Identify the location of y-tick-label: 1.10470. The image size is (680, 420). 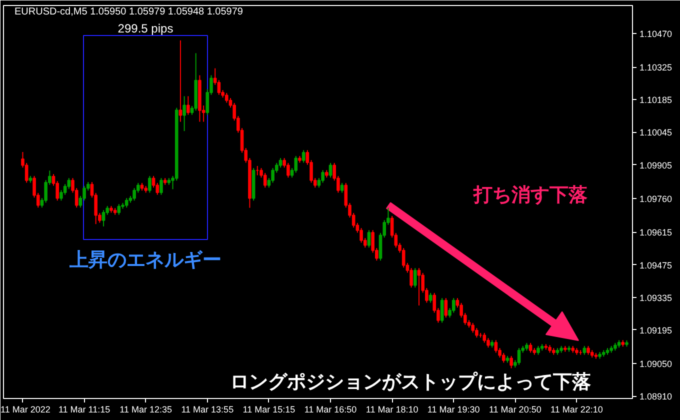
(656, 33).